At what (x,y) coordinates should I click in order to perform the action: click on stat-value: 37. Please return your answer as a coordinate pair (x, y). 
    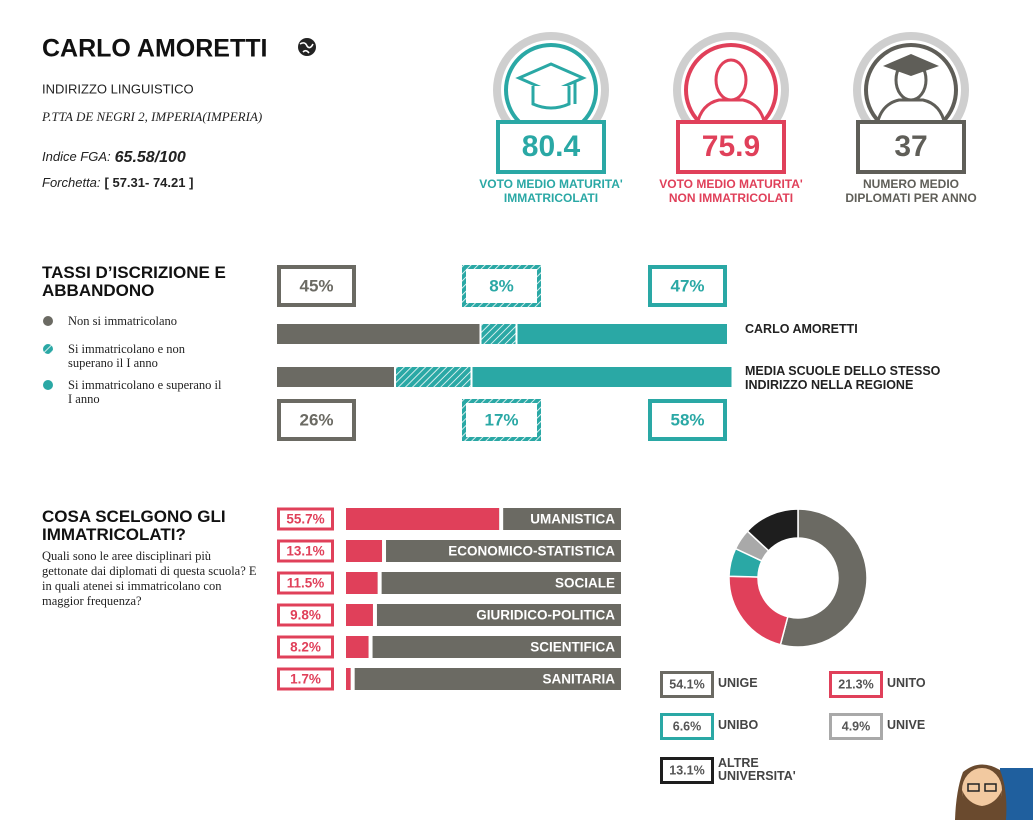
    Looking at the image, I should click on (910, 146).